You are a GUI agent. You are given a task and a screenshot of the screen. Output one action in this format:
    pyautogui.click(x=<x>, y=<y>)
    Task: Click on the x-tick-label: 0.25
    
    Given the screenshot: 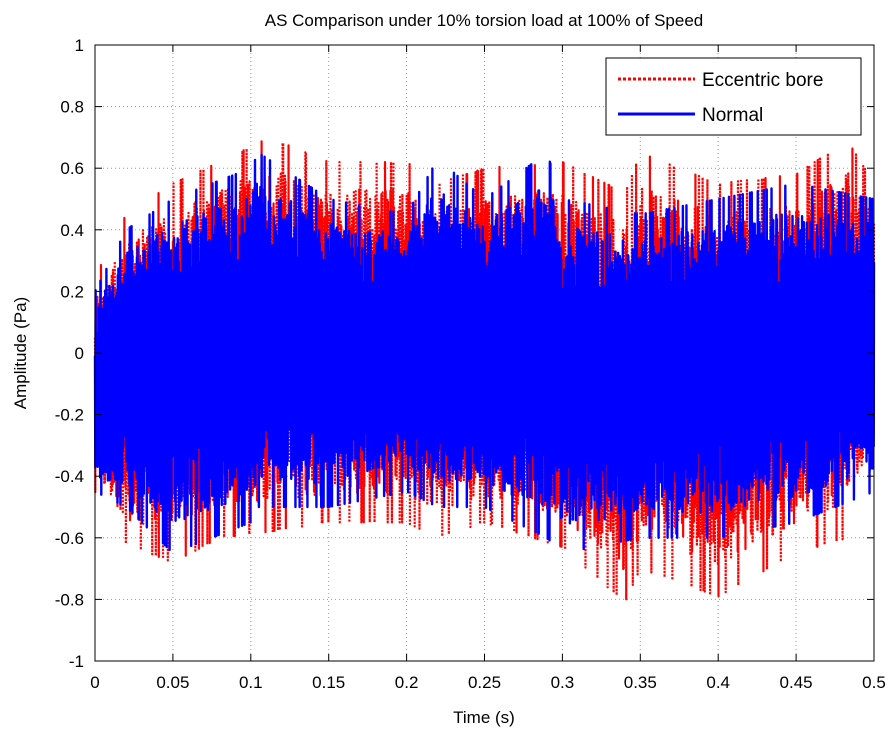 What is the action you would take?
    pyautogui.click(x=484, y=682)
    